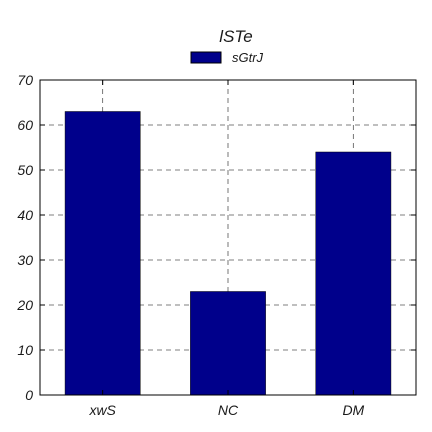 The image size is (432, 432). What do you see at coordinates (29, 395) in the screenshot?
I see `y-tick-label: 0` at bounding box center [29, 395].